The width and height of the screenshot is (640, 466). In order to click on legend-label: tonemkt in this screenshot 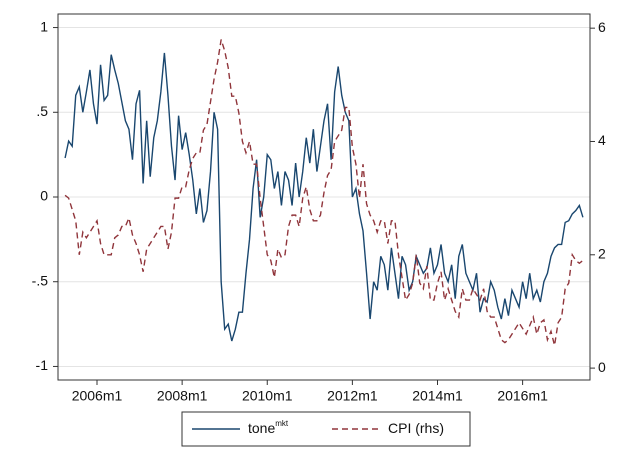, I will do `click(268, 427)`.